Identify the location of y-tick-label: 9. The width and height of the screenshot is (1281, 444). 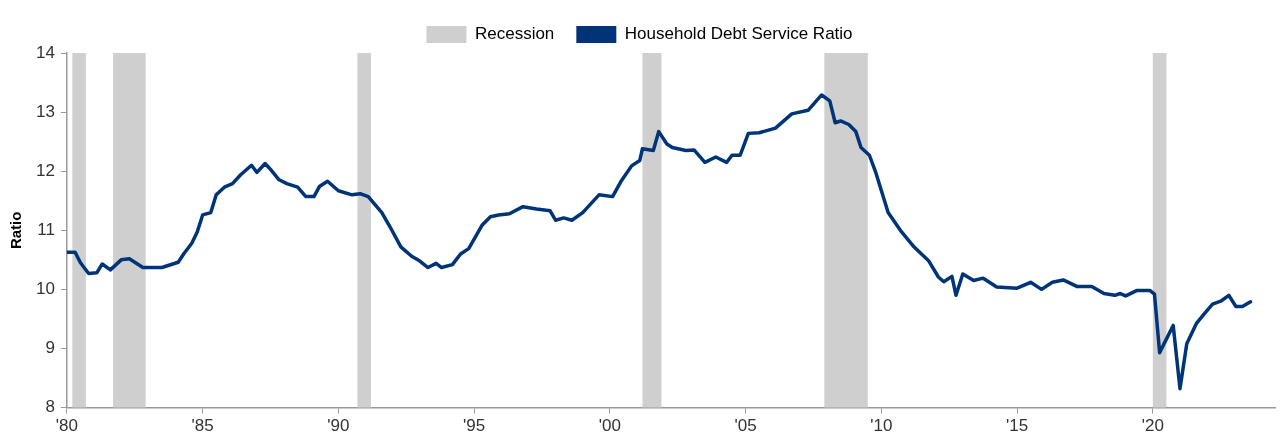
(50, 348).